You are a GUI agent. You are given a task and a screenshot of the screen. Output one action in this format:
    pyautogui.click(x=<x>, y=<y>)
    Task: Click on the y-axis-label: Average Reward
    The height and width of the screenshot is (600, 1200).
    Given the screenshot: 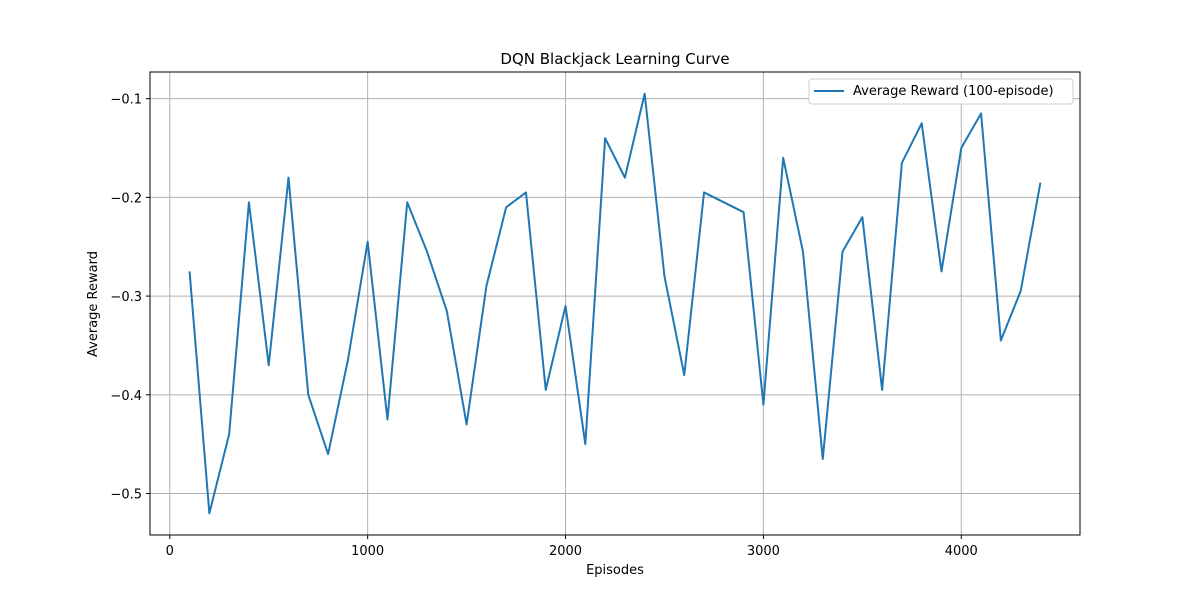 What is the action you would take?
    pyautogui.click(x=93, y=304)
    